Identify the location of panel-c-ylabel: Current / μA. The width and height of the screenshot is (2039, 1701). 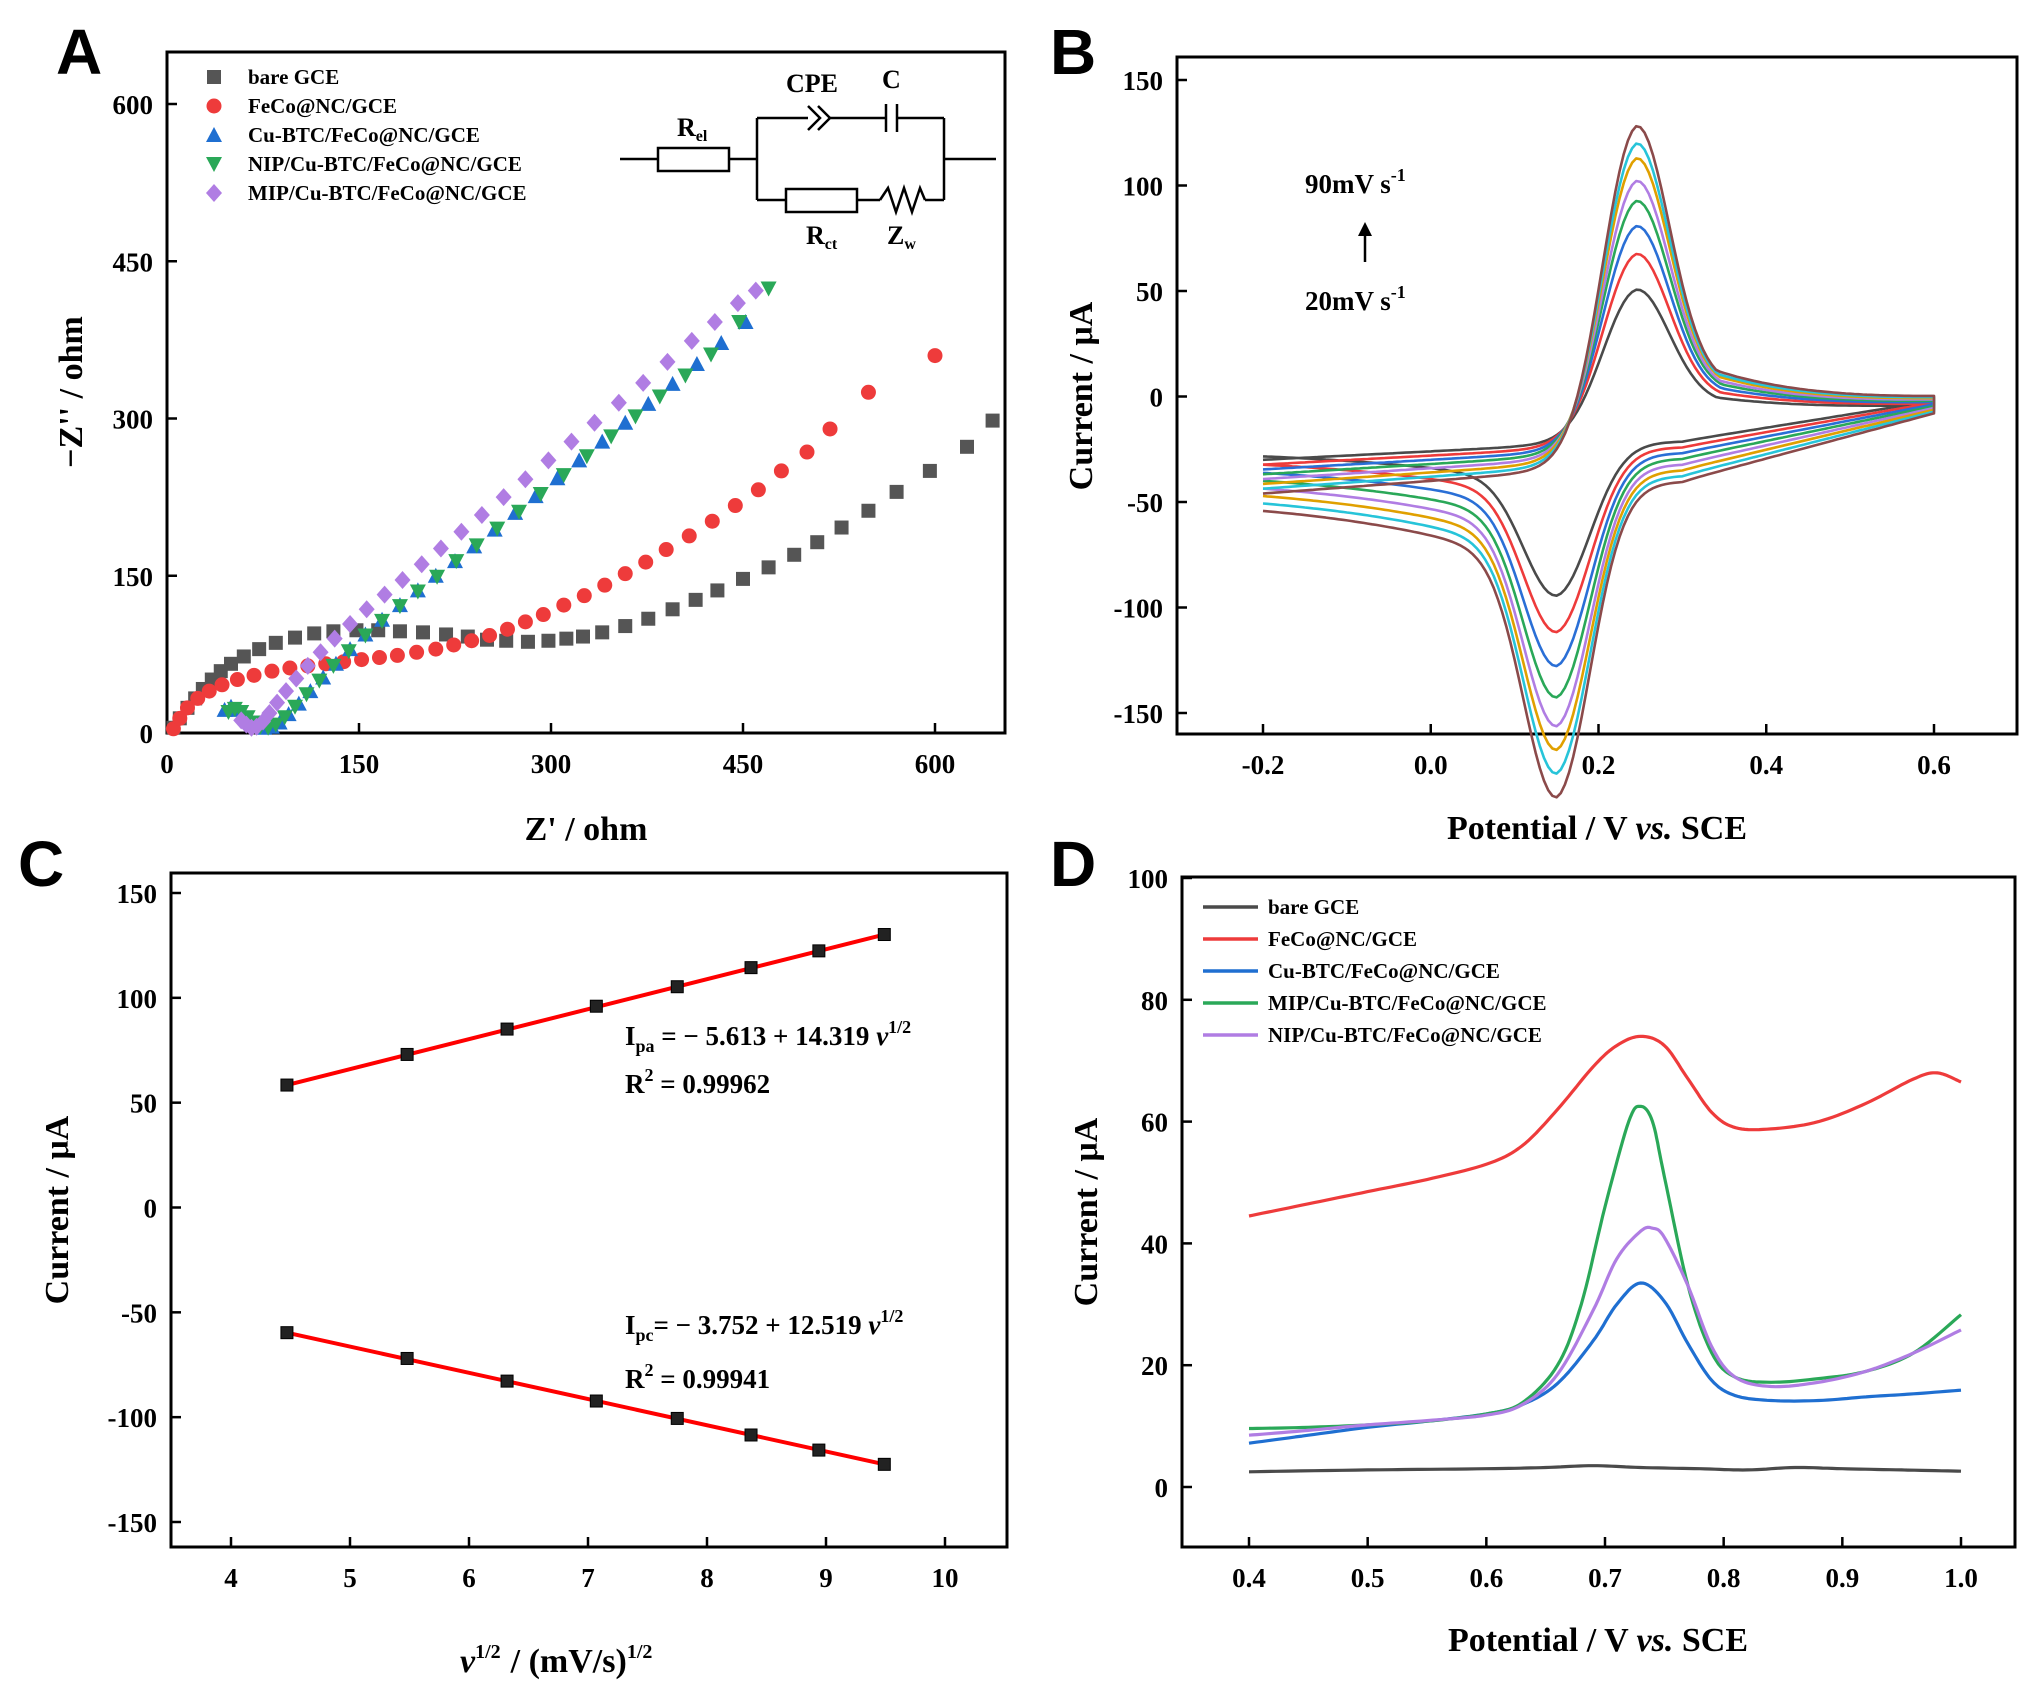
(57, 1209).